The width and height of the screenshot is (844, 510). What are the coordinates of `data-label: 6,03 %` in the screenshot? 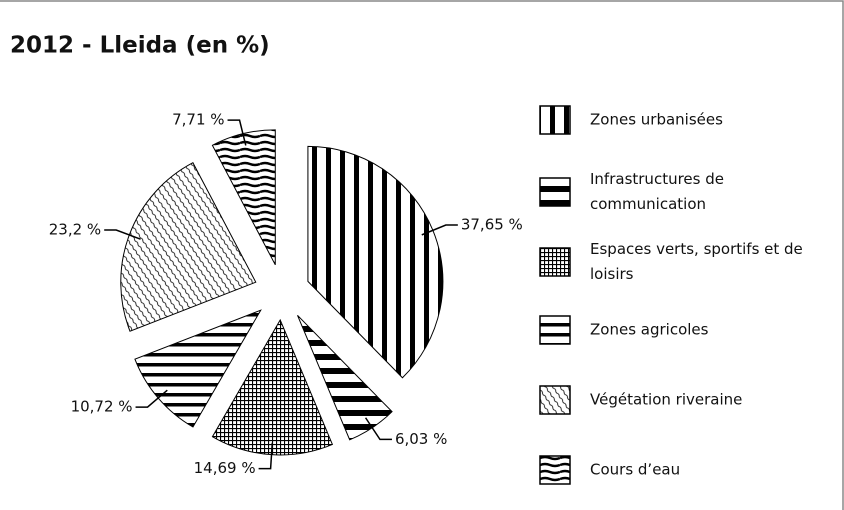 It's located at (421, 439).